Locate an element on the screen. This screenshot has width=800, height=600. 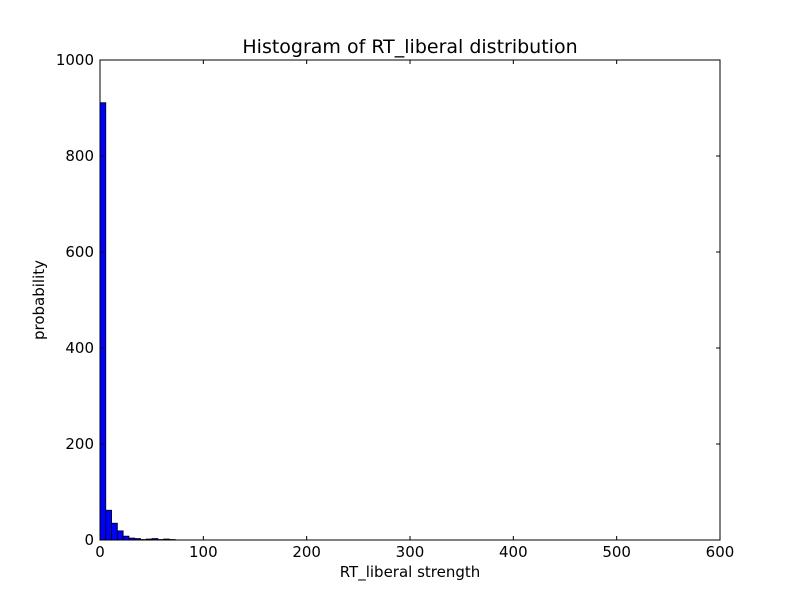
y-tick-label: 800 is located at coordinates (79, 156).